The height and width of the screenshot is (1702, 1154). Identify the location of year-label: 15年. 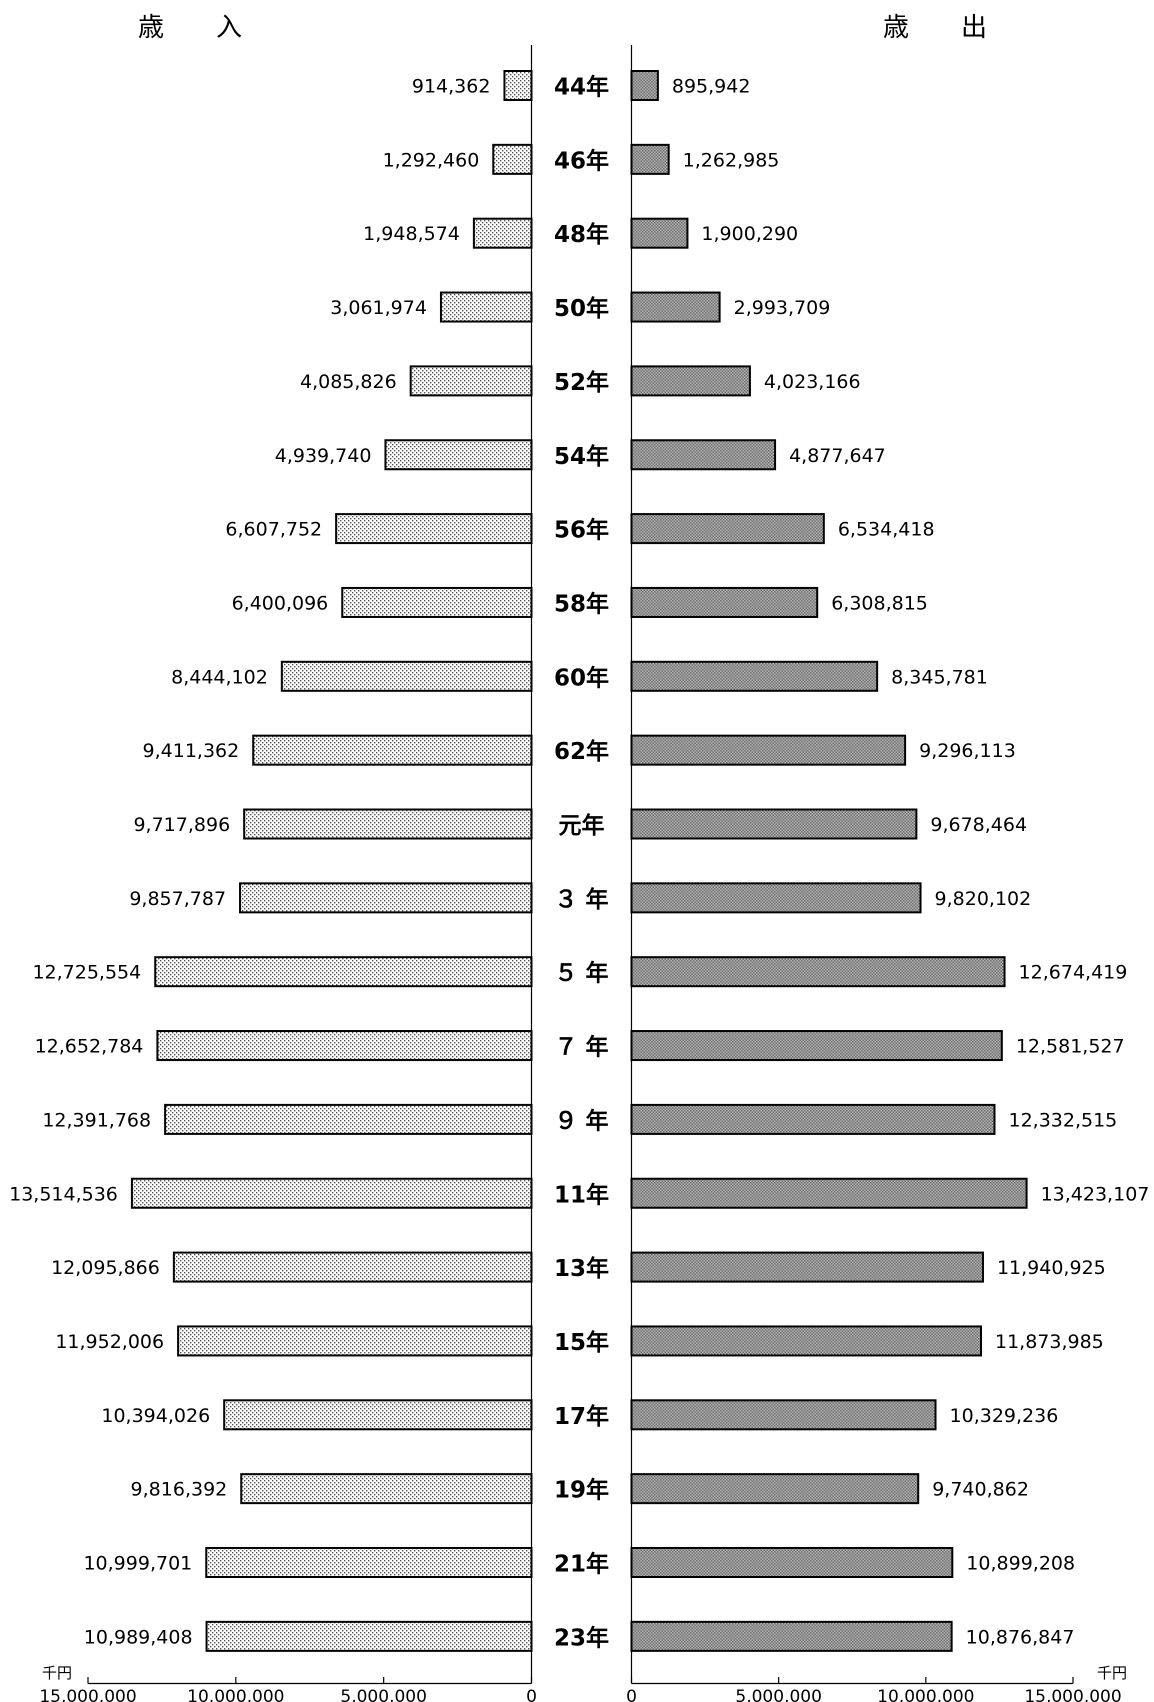
(581, 1342).